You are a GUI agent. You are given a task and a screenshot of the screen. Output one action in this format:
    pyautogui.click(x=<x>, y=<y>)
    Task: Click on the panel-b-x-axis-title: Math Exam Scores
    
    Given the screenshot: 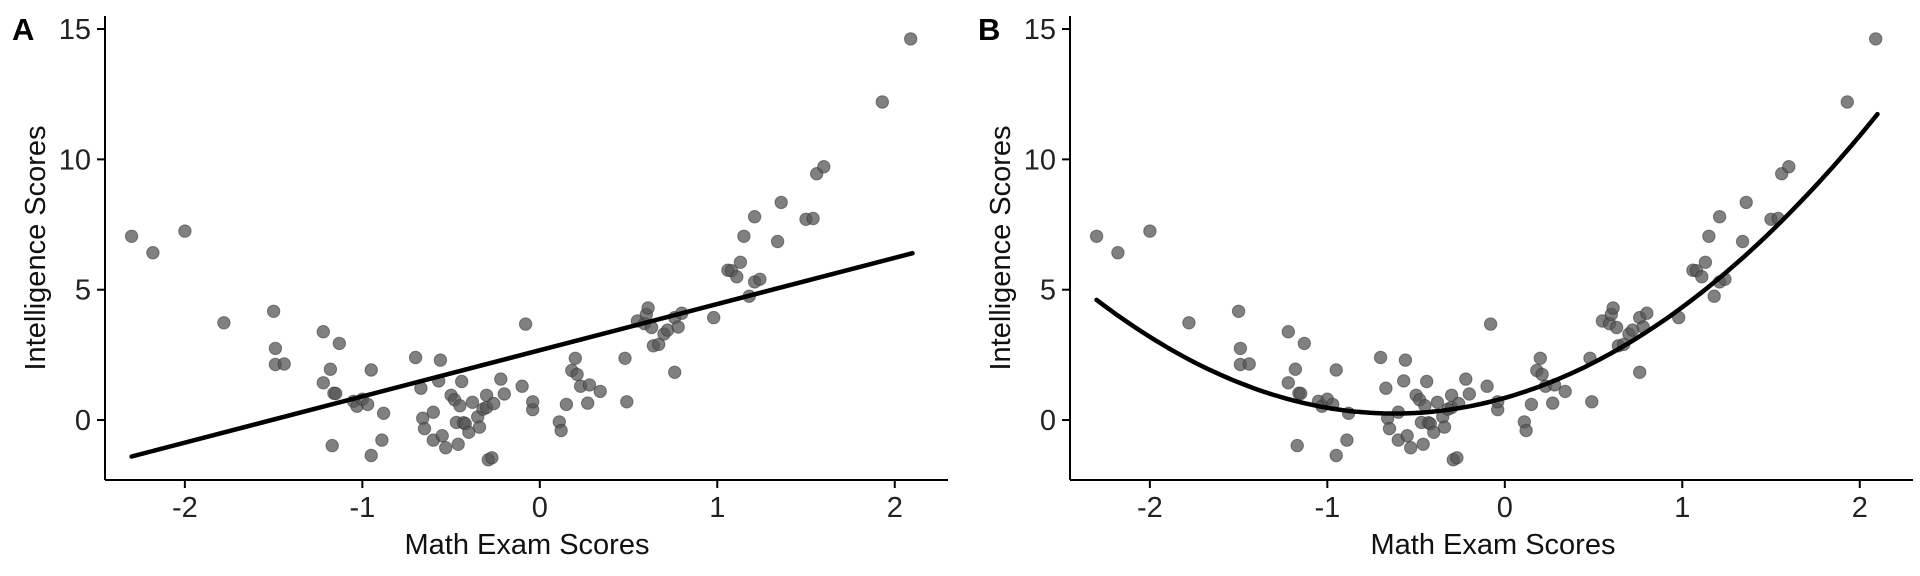 What is the action you would take?
    pyautogui.click(x=1493, y=545)
    